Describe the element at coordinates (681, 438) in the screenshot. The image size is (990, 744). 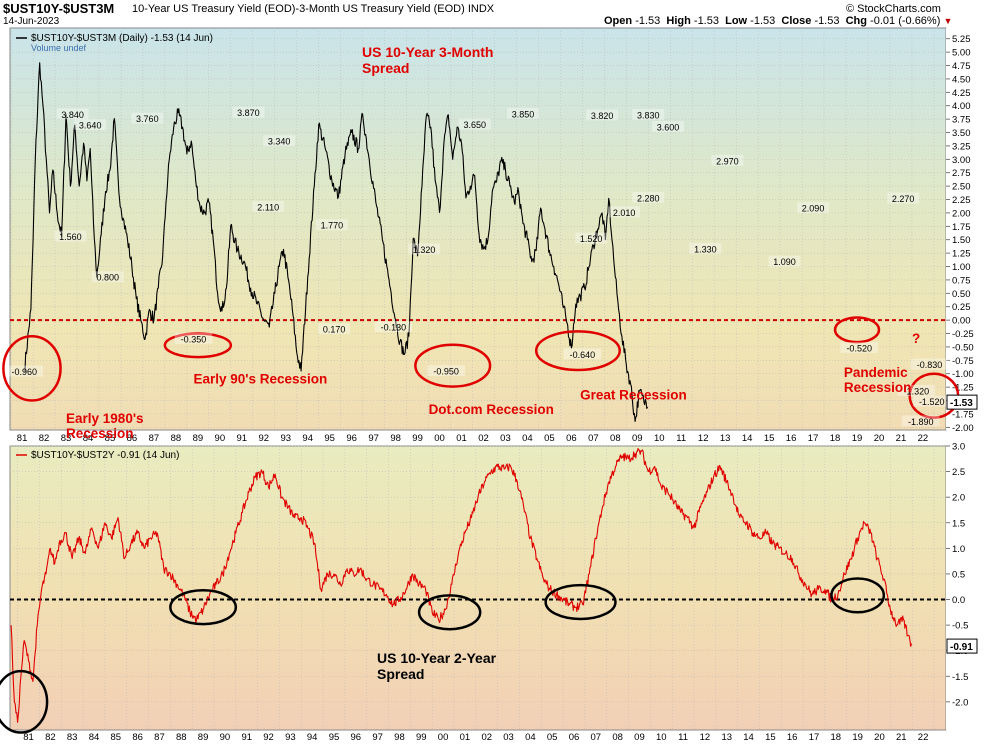
I see `top-x-tick-label: 11` at that location.